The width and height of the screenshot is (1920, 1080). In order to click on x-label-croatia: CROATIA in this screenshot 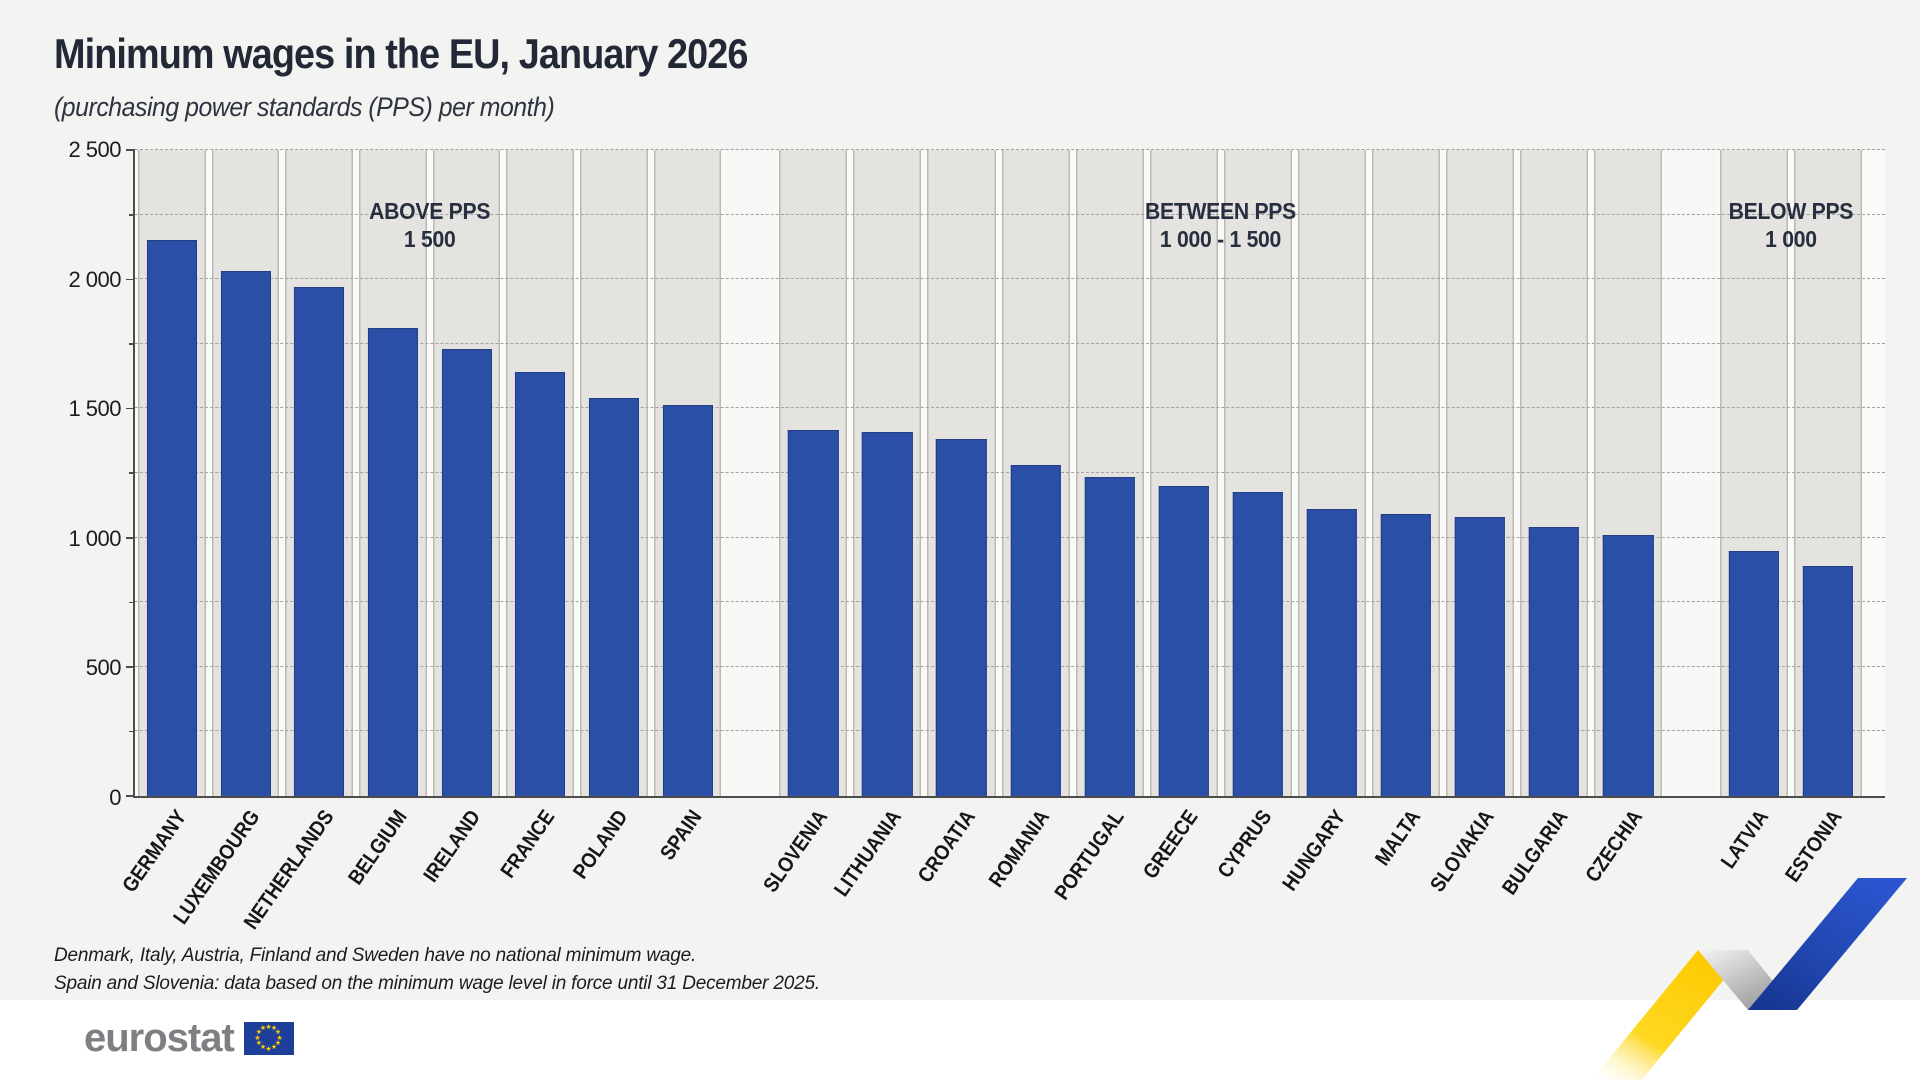, I will do `click(947, 847)`.